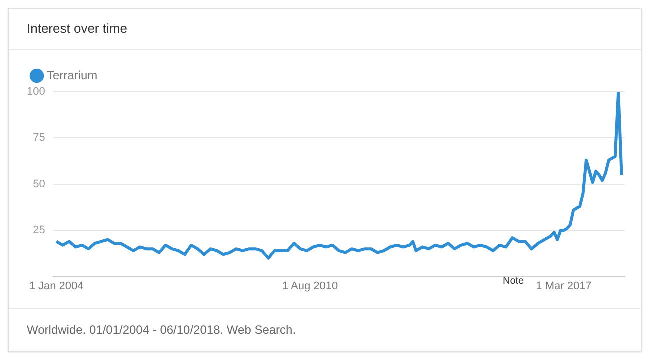 This screenshot has height=353, width=650. What do you see at coordinates (564, 286) in the screenshot?
I see `x-tick-label: 1 Mar 2017` at bounding box center [564, 286].